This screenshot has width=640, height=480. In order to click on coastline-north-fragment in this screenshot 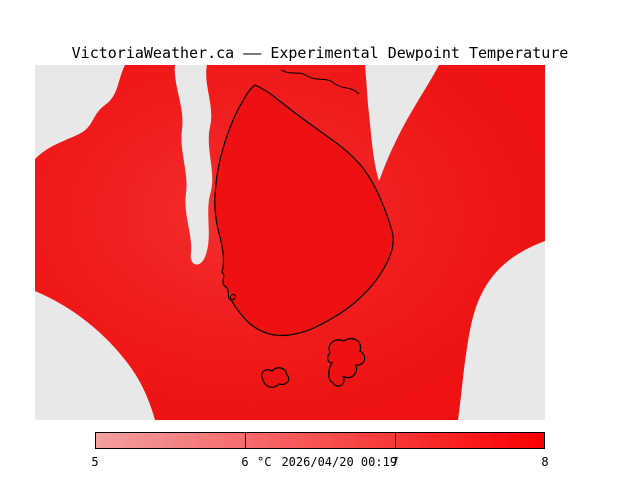, I will do `click(320, 82)`.